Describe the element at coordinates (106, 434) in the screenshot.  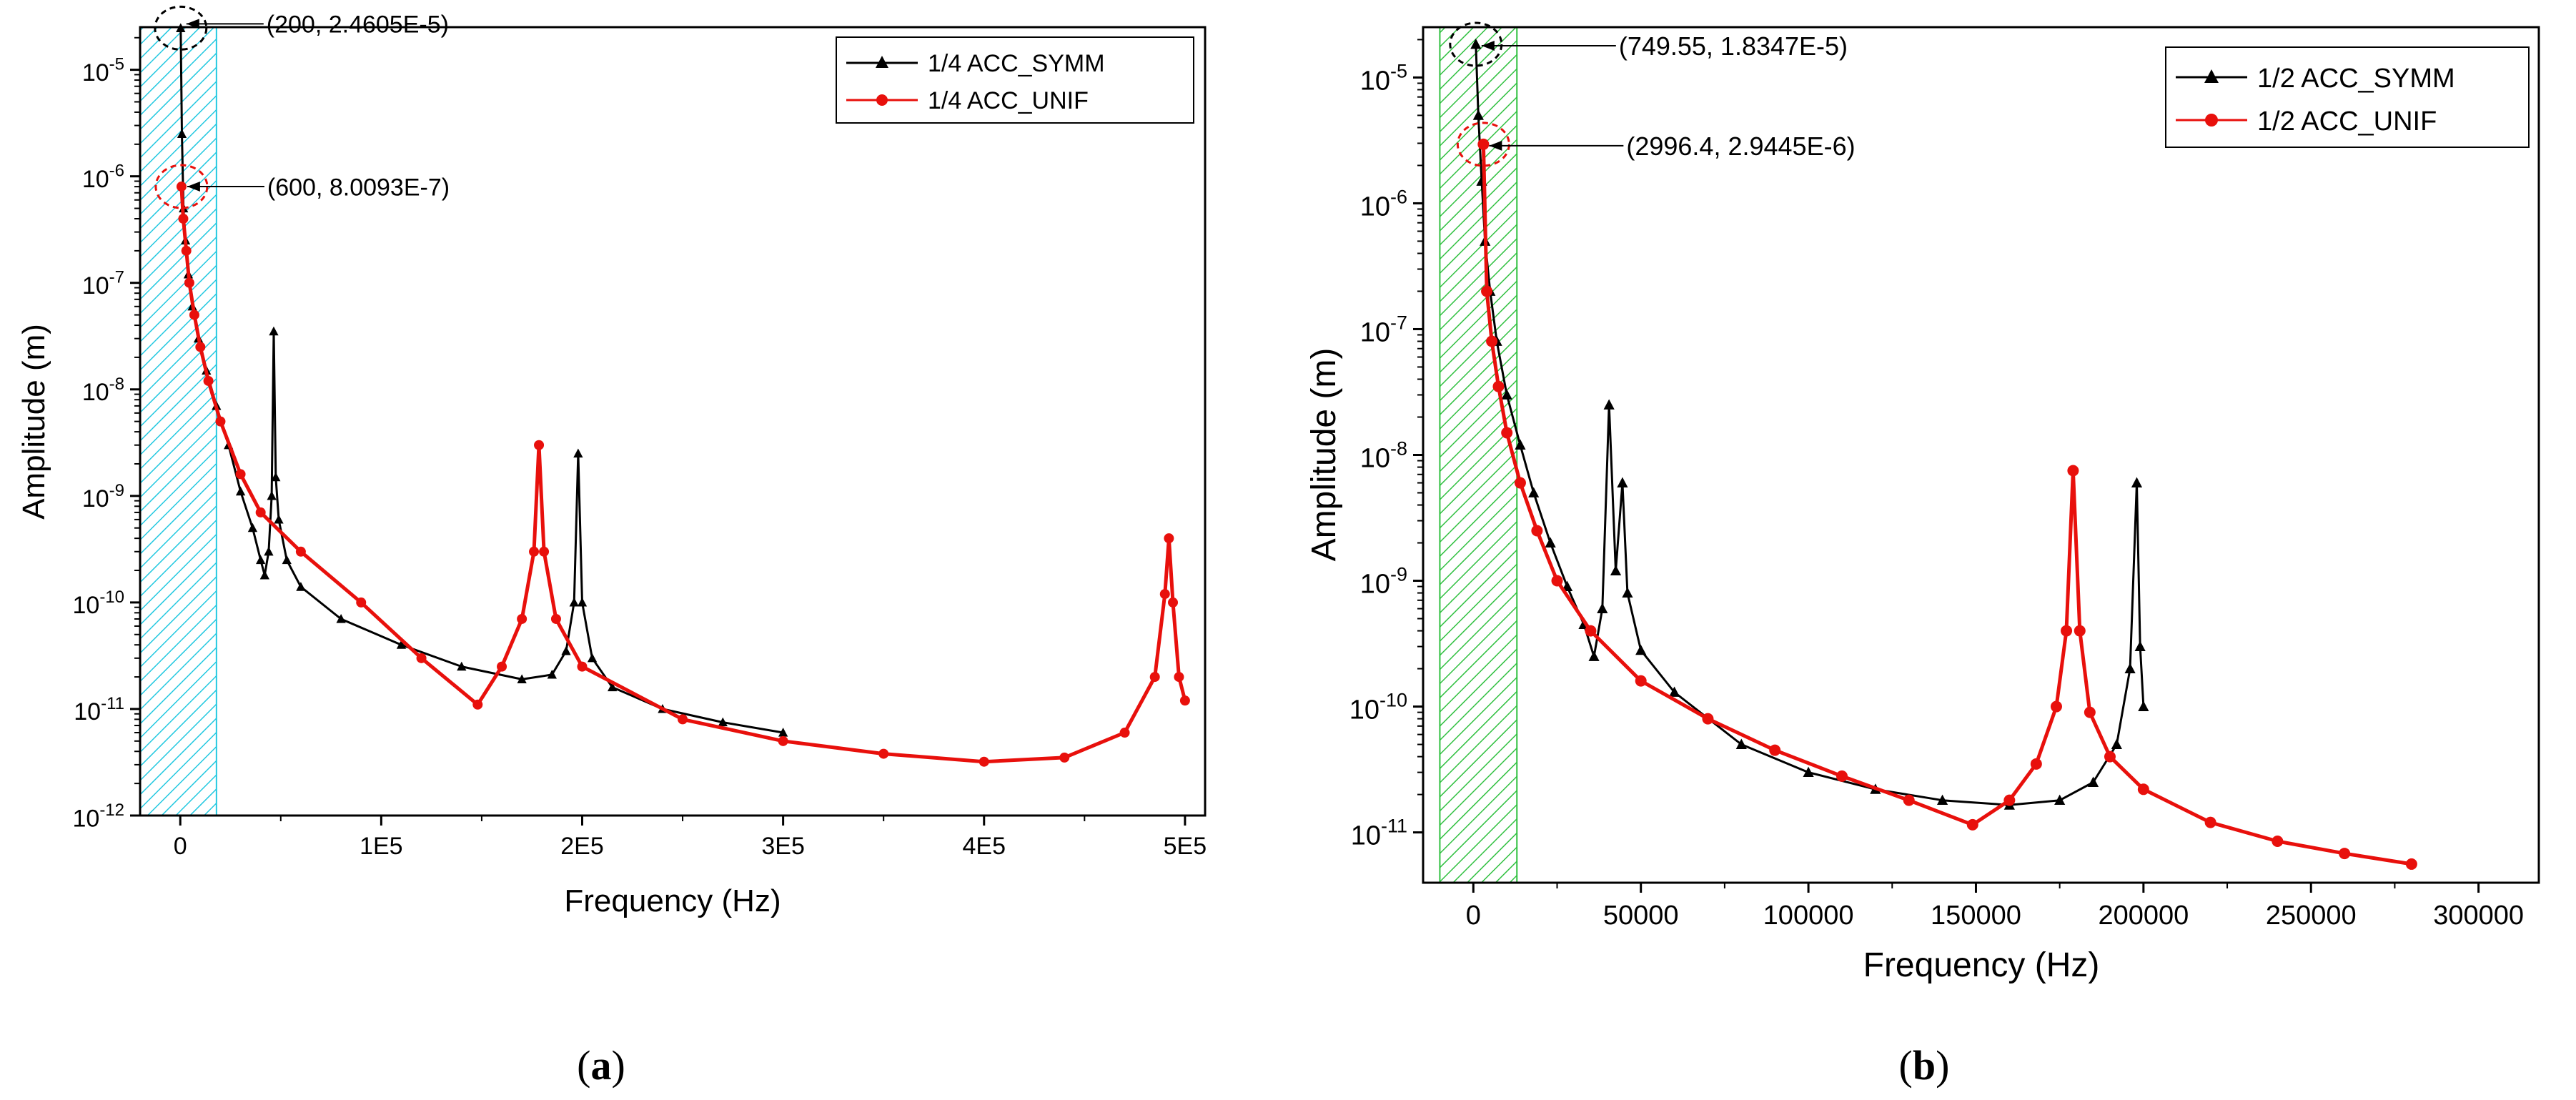
I see `y-axis: 10⁻¹² 10⁻¹¹ 10⁻¹⁰ 10⁻⁹ 10⁻⁸ 10⁻⁷ 10⁻⁶ 10⁻⁵` at that location.